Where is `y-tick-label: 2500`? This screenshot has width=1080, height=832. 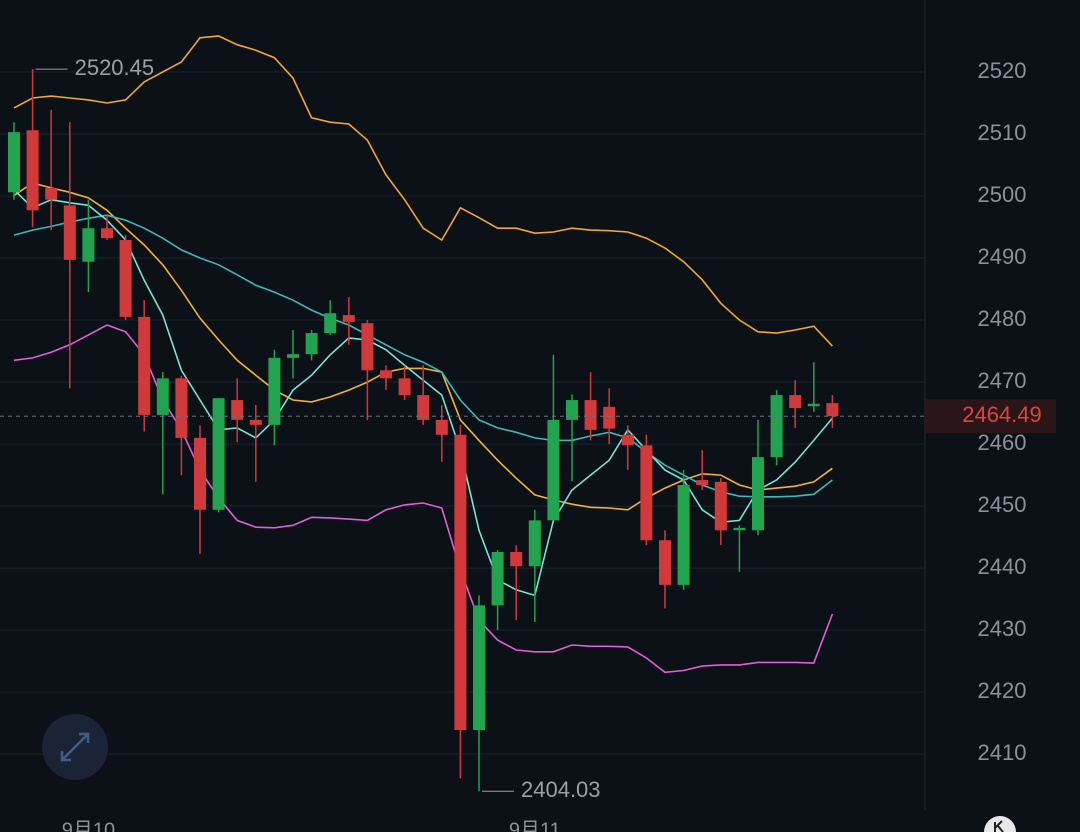 y-tick-label: 2500 is located at coordinates (1002, 194).